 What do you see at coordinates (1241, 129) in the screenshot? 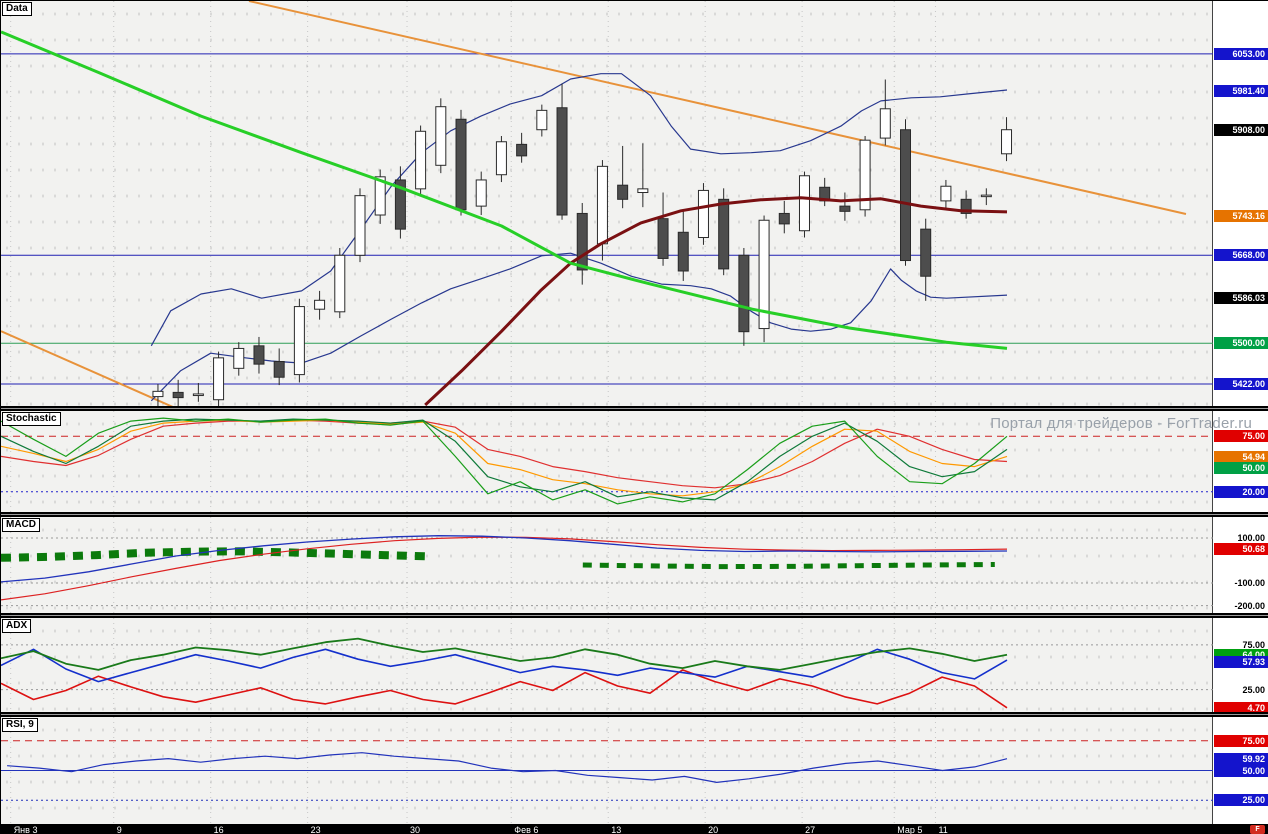
I see `main-axis-tag: 5908.00` at bounding box center [1241, 129].